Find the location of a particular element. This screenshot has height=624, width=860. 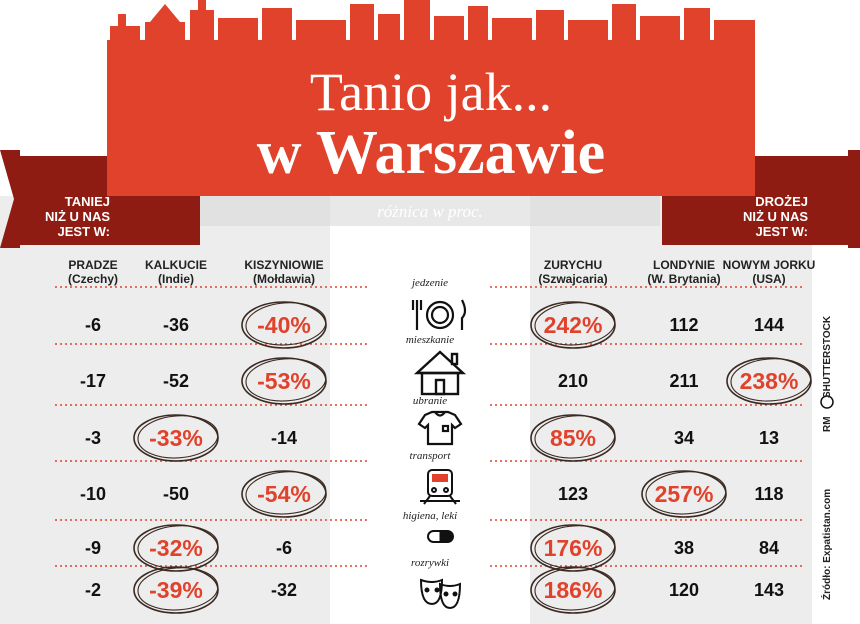

highlighted-value: 186% is located at coordinates (573, 590).